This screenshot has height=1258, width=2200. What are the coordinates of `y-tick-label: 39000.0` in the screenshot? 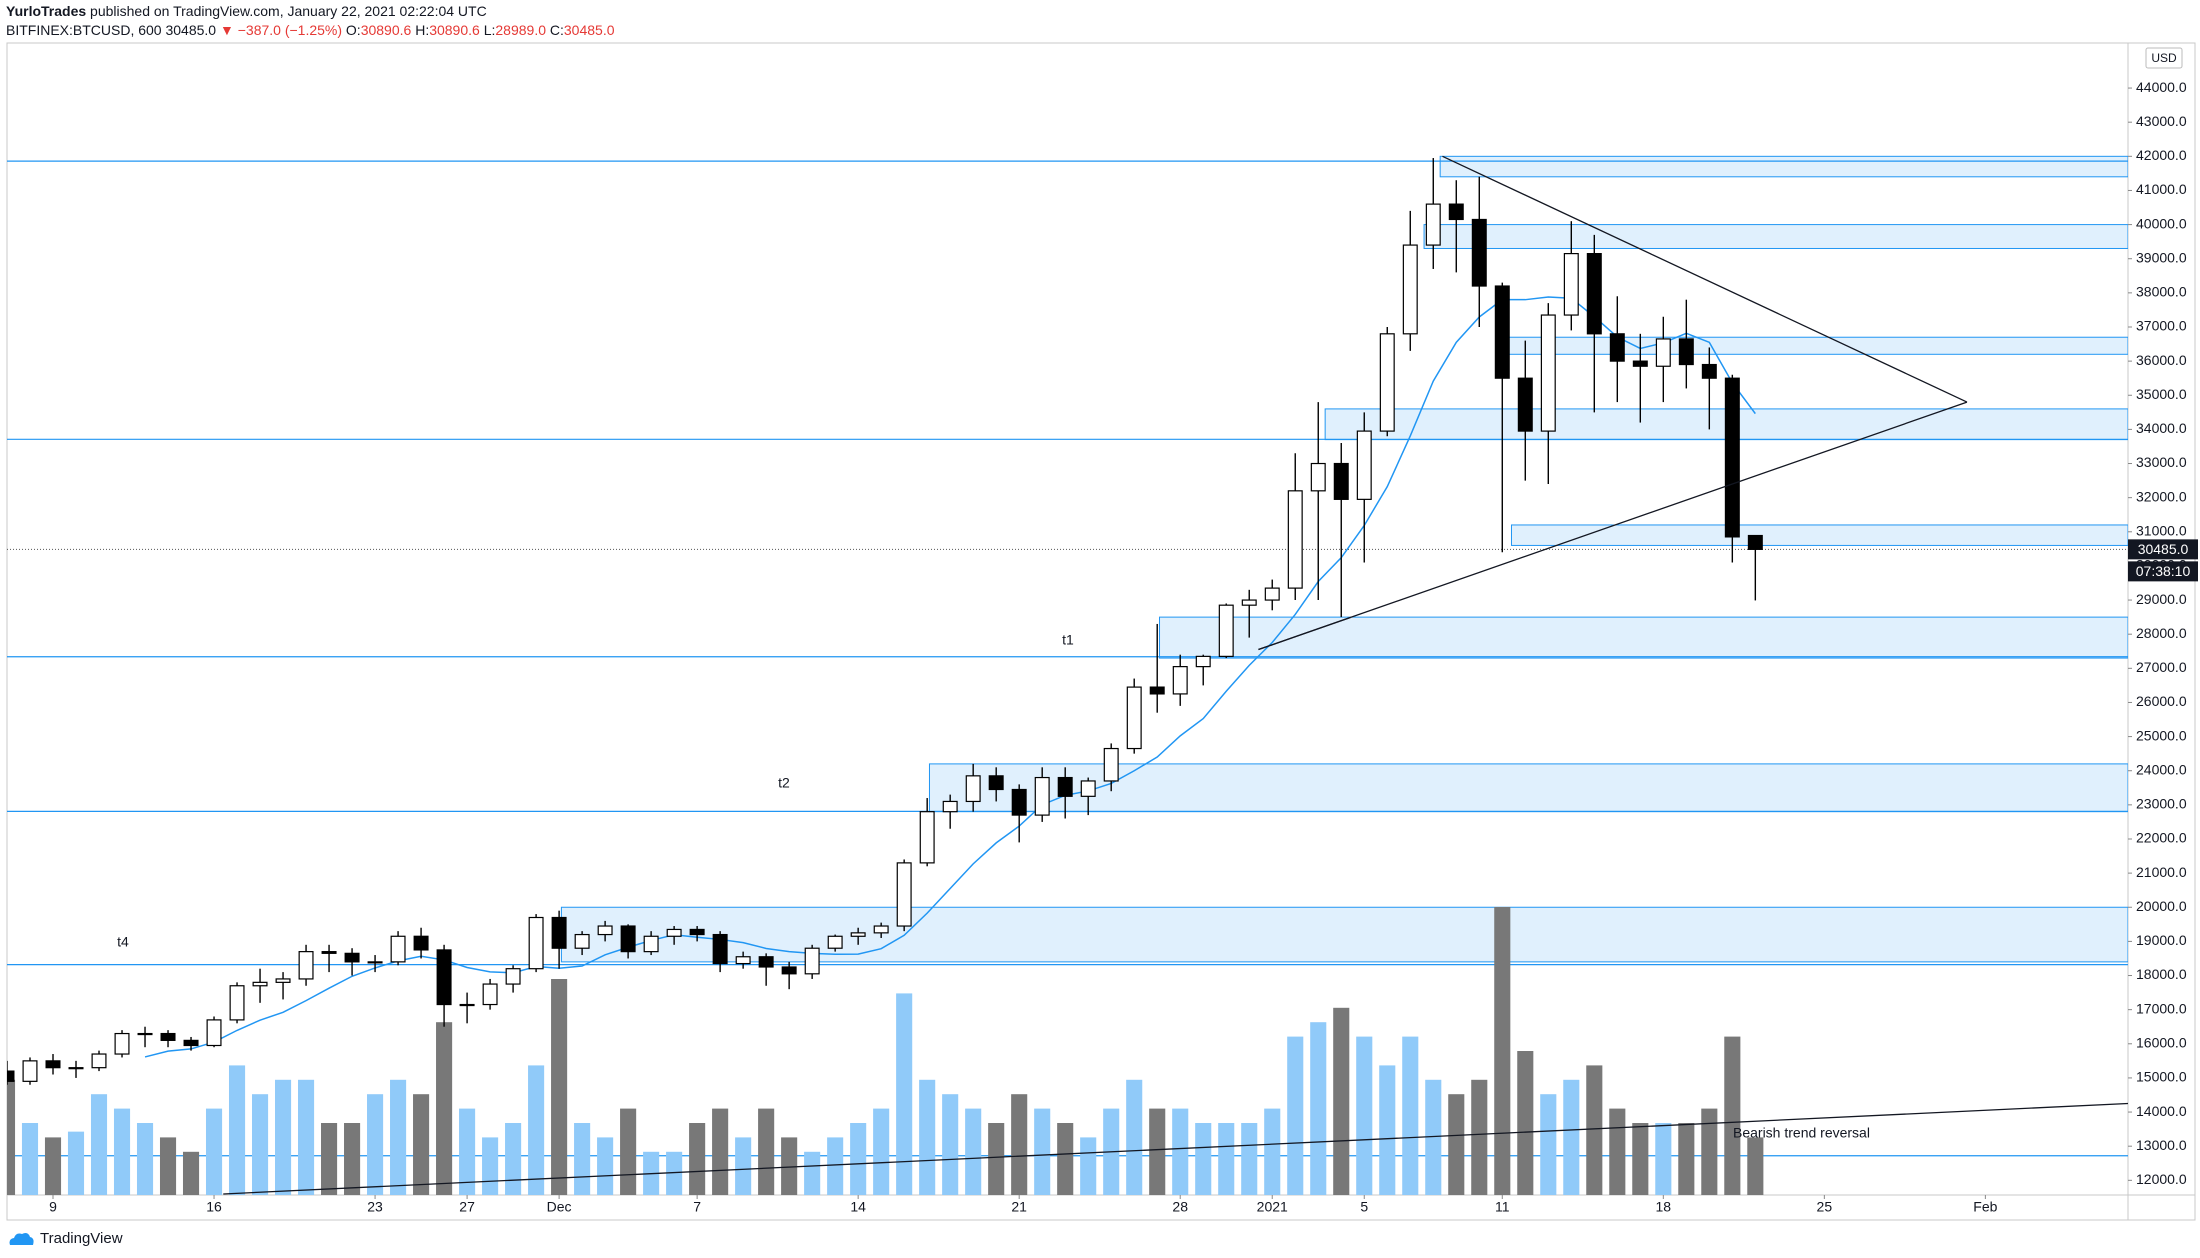 It's located at (2161, 257).